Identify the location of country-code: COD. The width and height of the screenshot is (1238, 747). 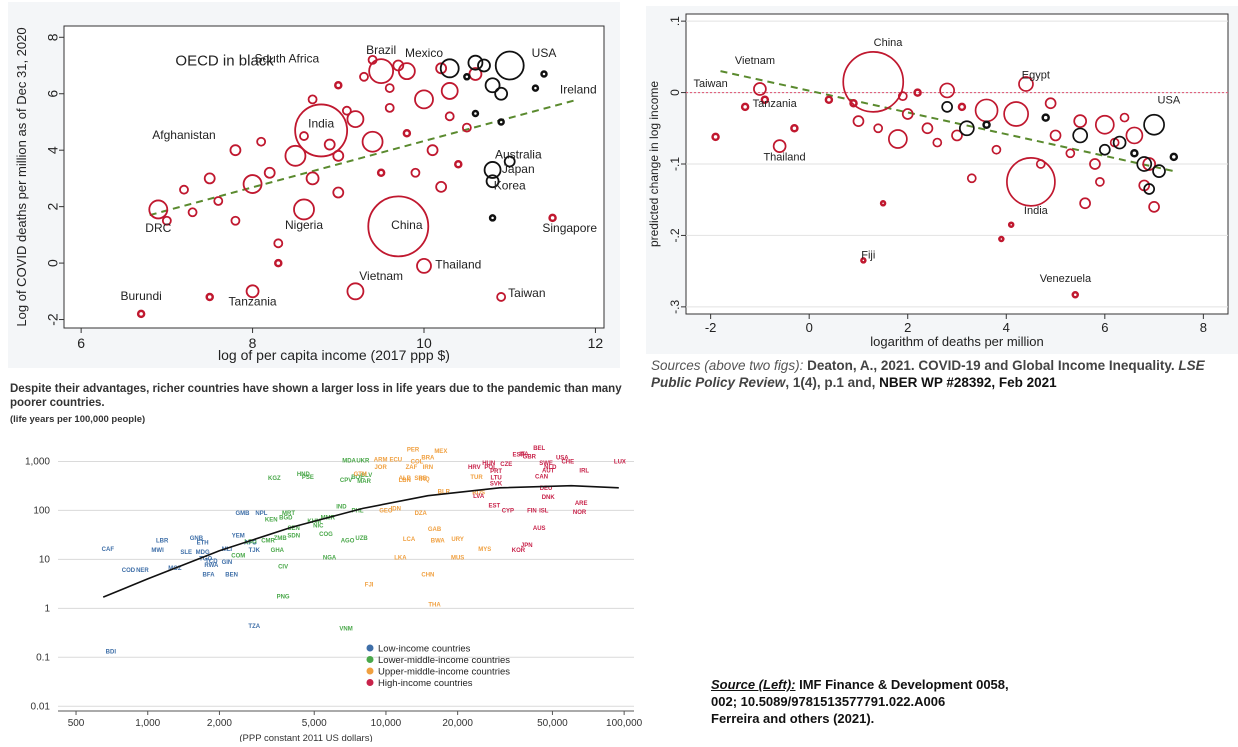
(129, 571).